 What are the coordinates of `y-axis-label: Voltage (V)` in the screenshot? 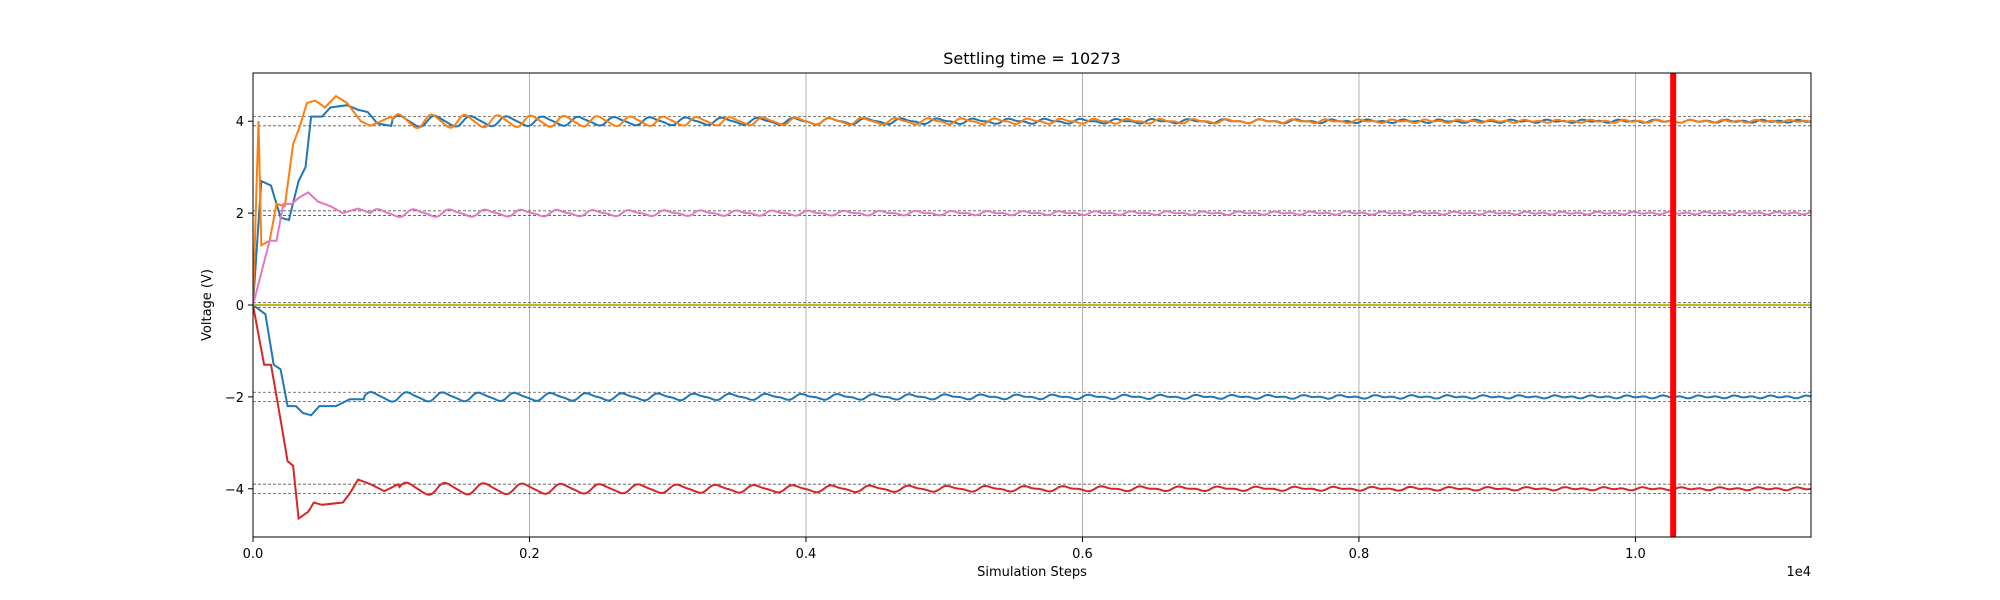 It's located at (207, 305).